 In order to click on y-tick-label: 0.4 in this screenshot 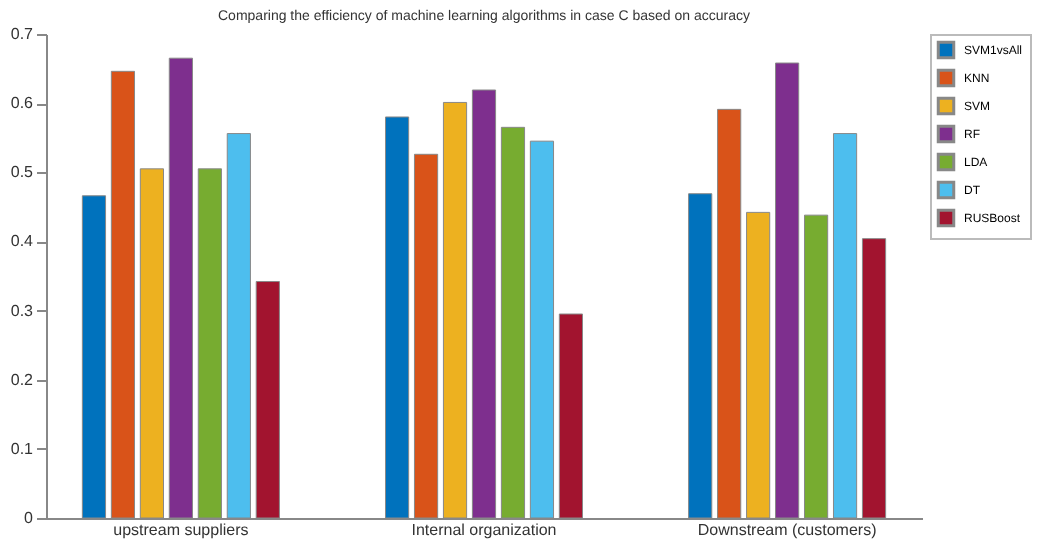, I will do `click(22, 241)`.